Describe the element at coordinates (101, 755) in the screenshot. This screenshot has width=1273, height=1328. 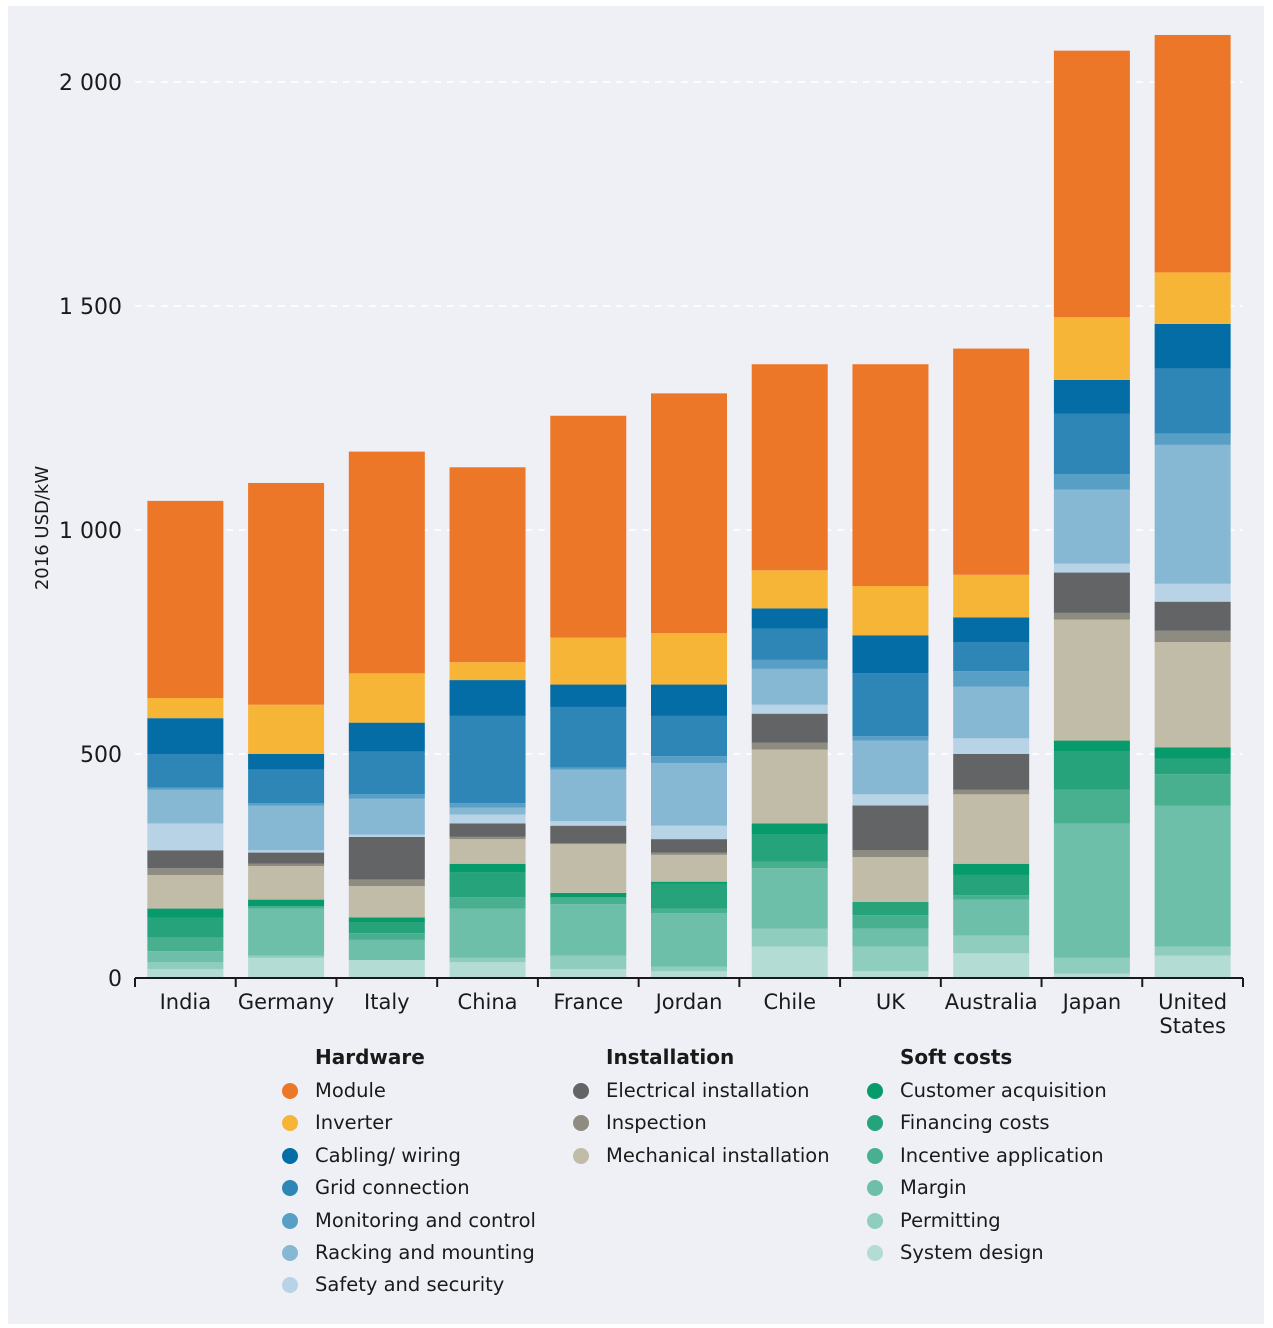
I see `y-tick-label: 500` at that location.